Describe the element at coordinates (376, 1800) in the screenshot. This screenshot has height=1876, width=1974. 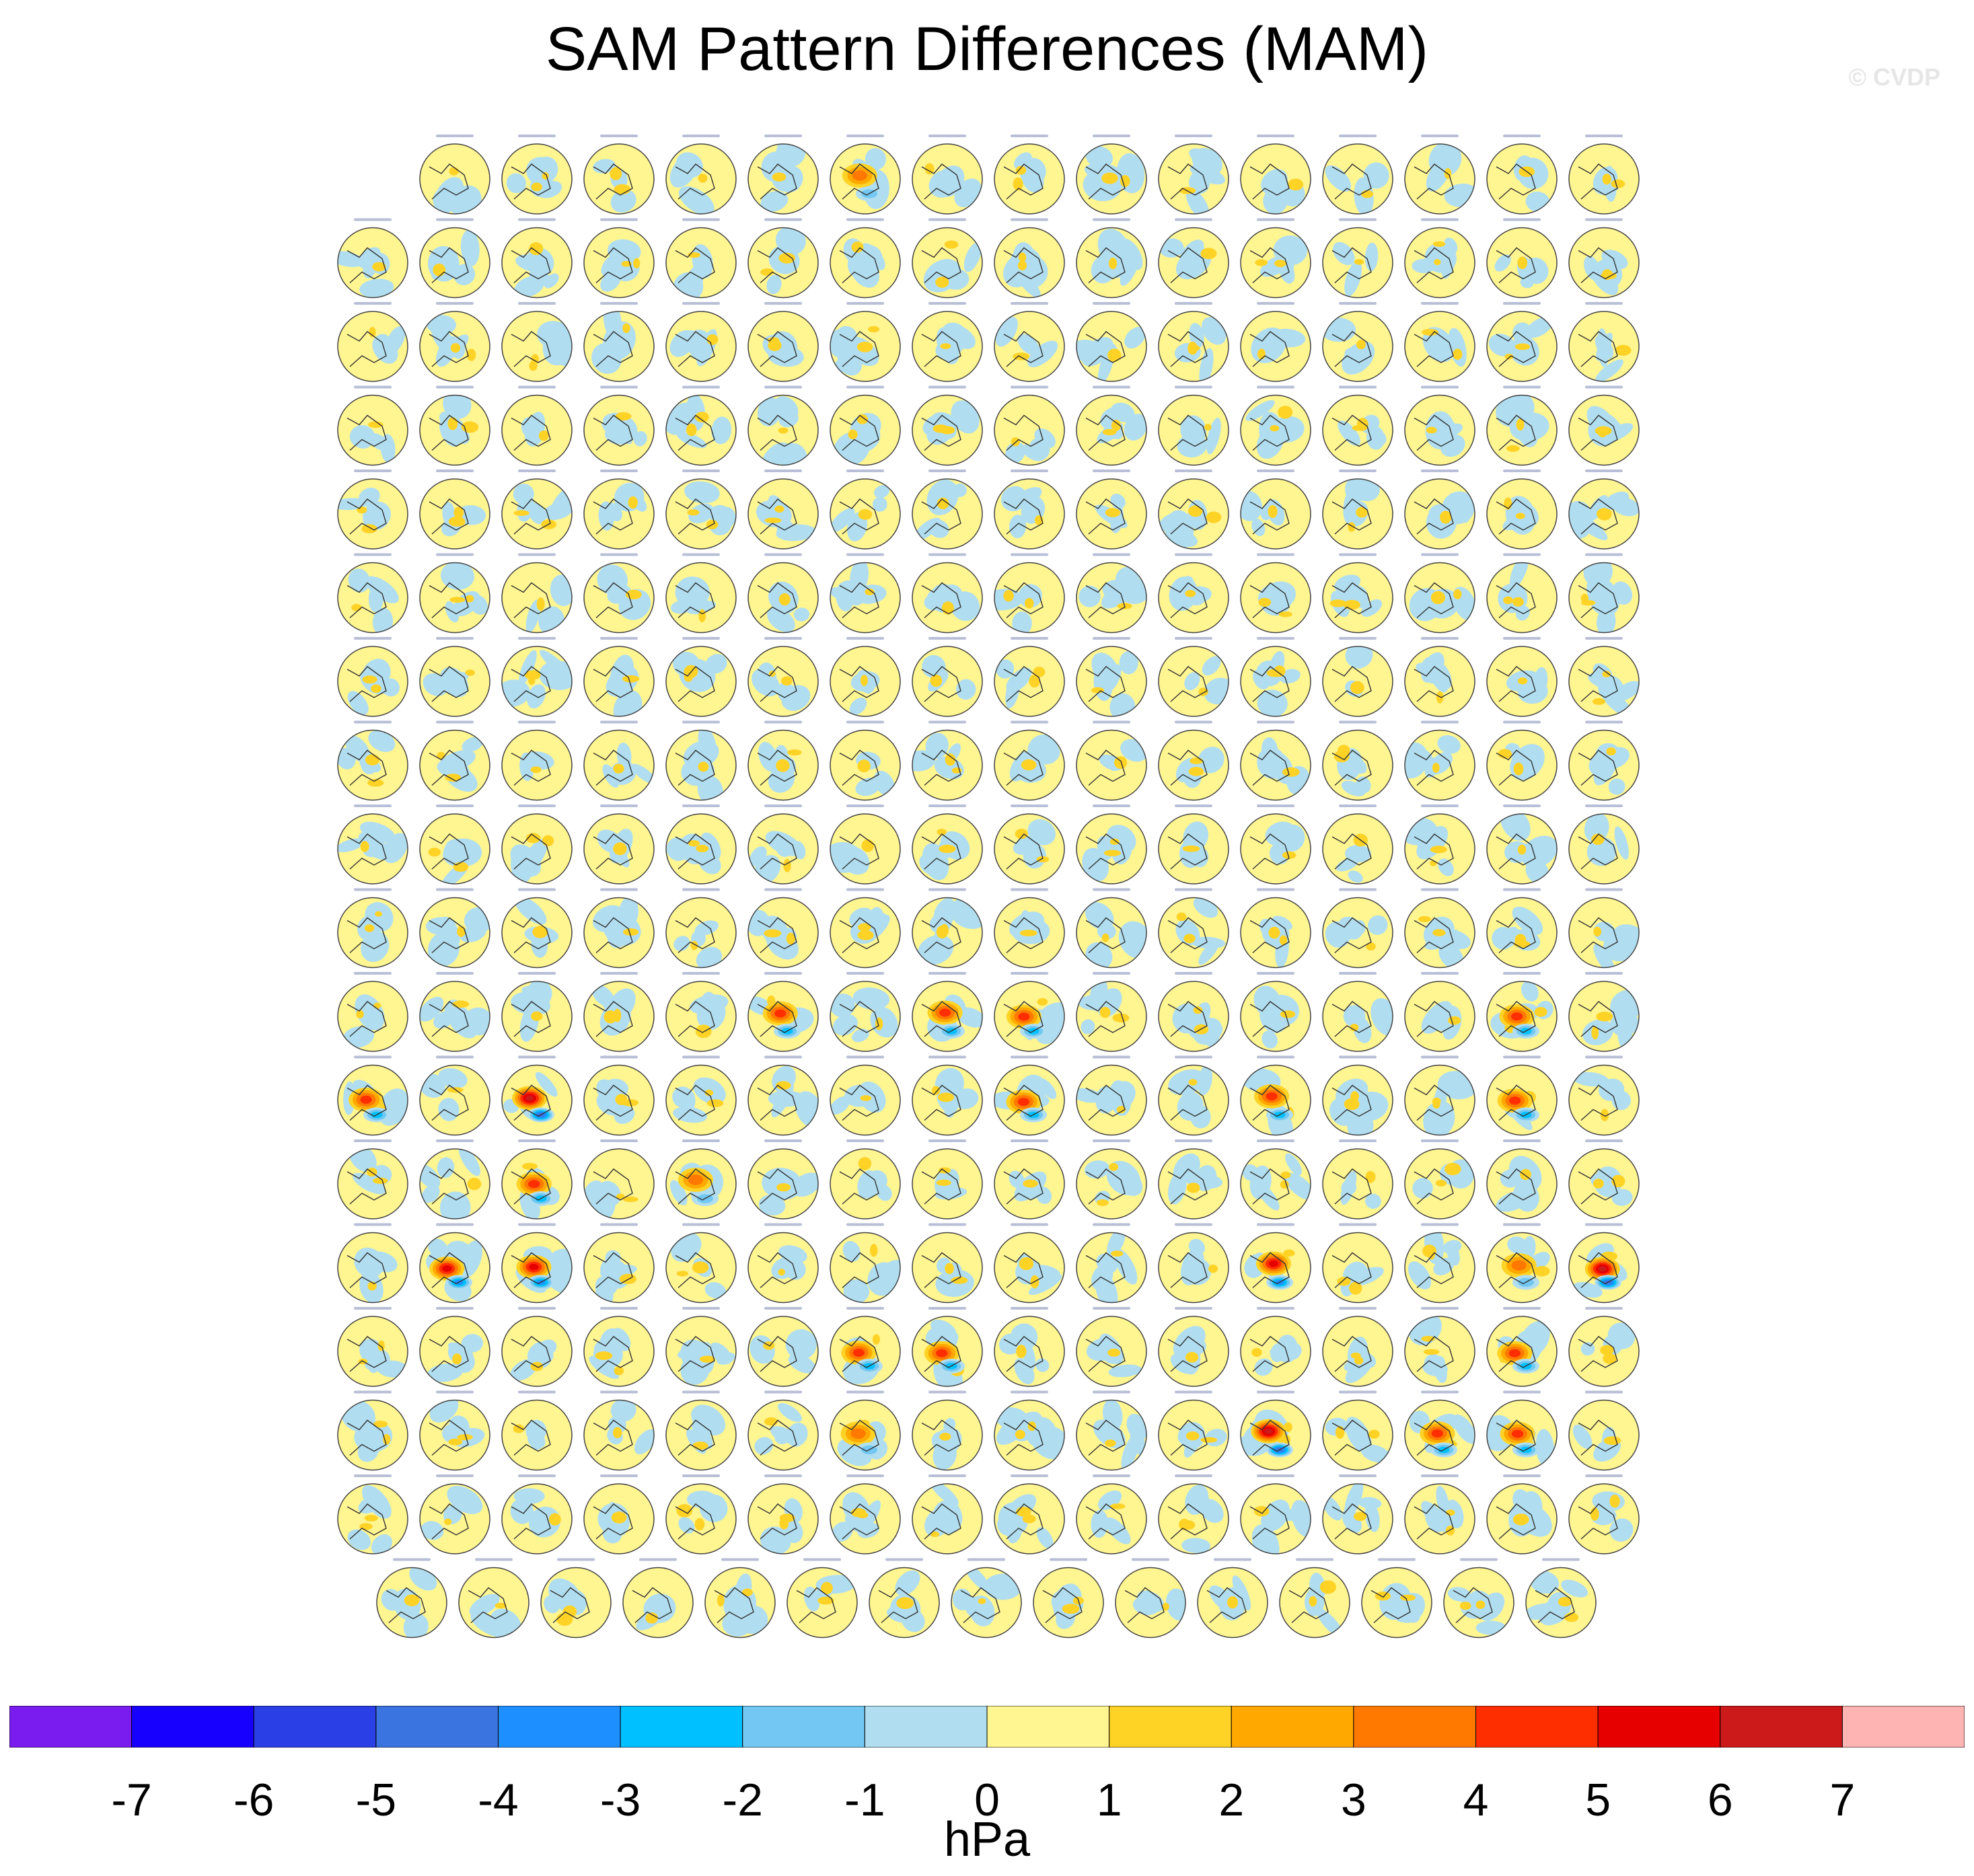
I see `colorbar-tick-label: -5` at that location.